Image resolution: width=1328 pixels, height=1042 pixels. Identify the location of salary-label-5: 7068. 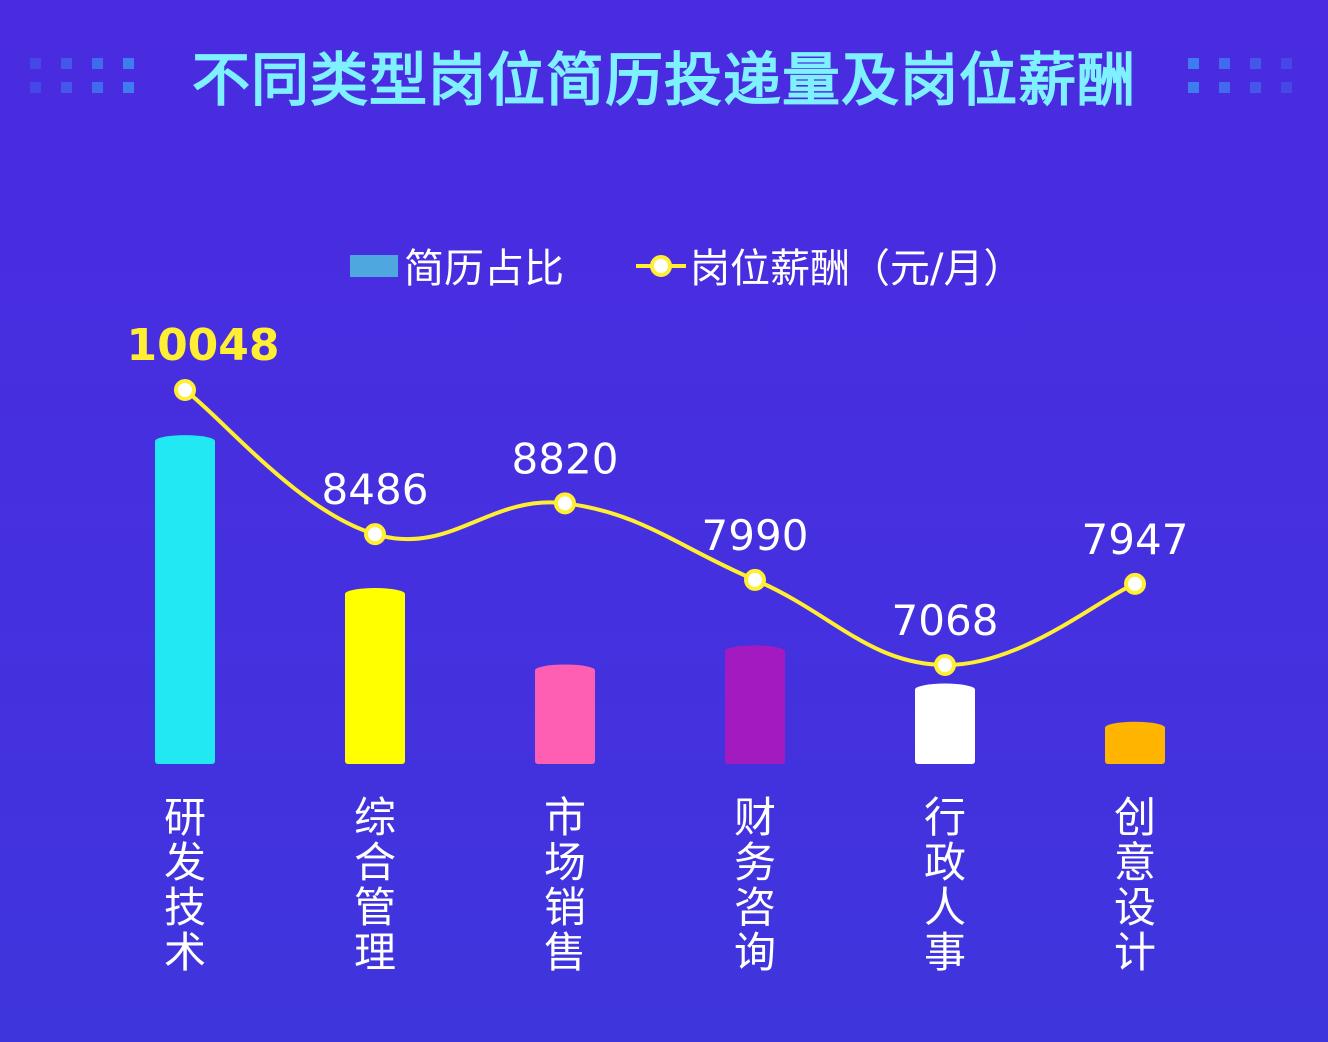
(945, 620).